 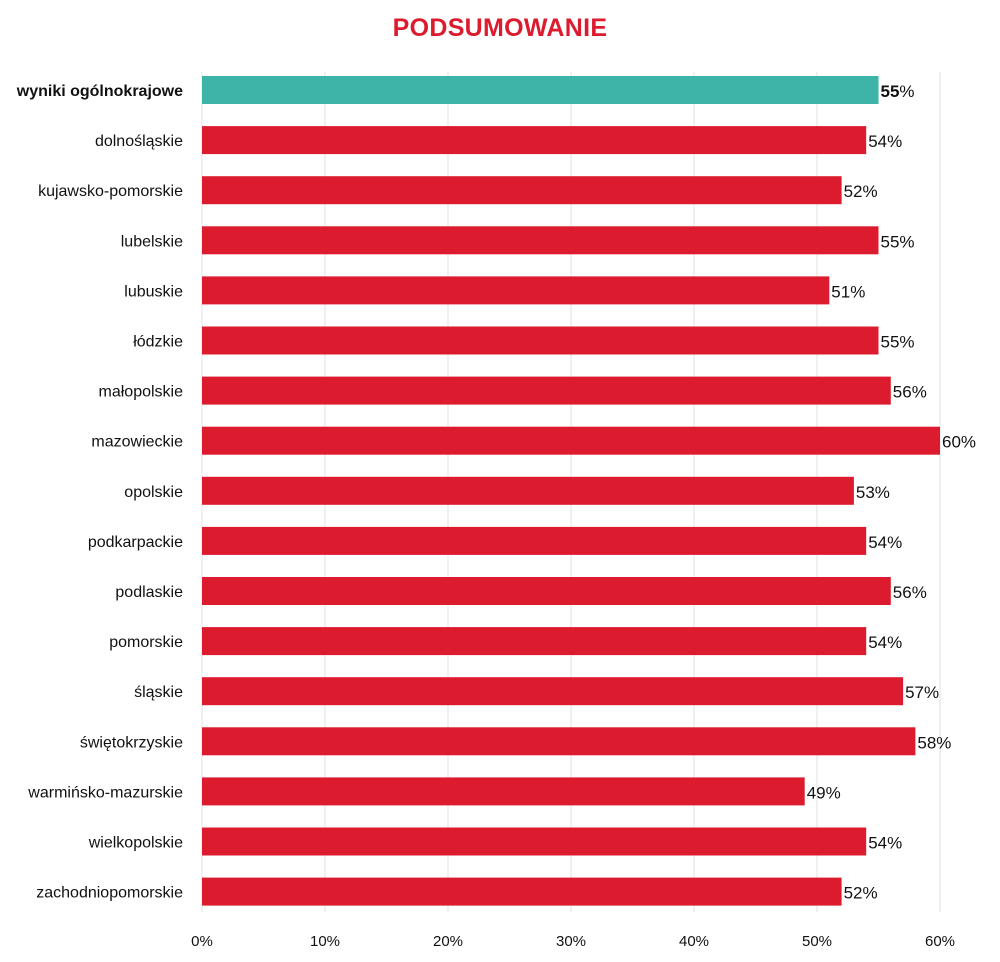 What do you see at coordinates (848, 291) in the screenshot?
I see `value-label: 51%` at bounding box center [848, 291].